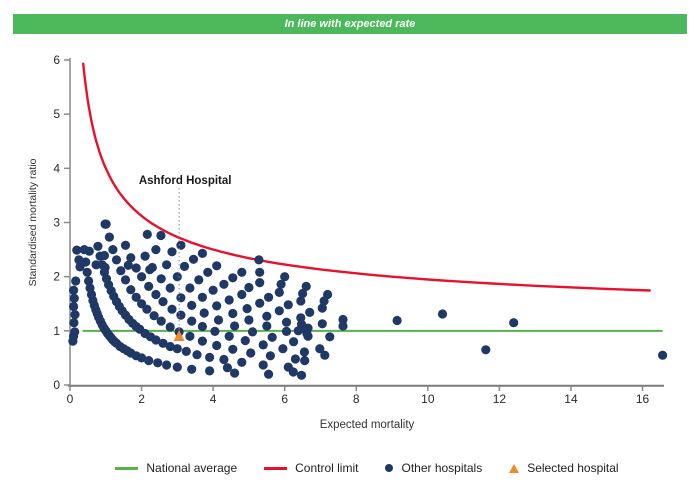 This screenshot has height=500, width=700. What do you see at coordinates (192, 468) in the screenshot?
I see `legend-label: National average` at bounding box center [192, 468].